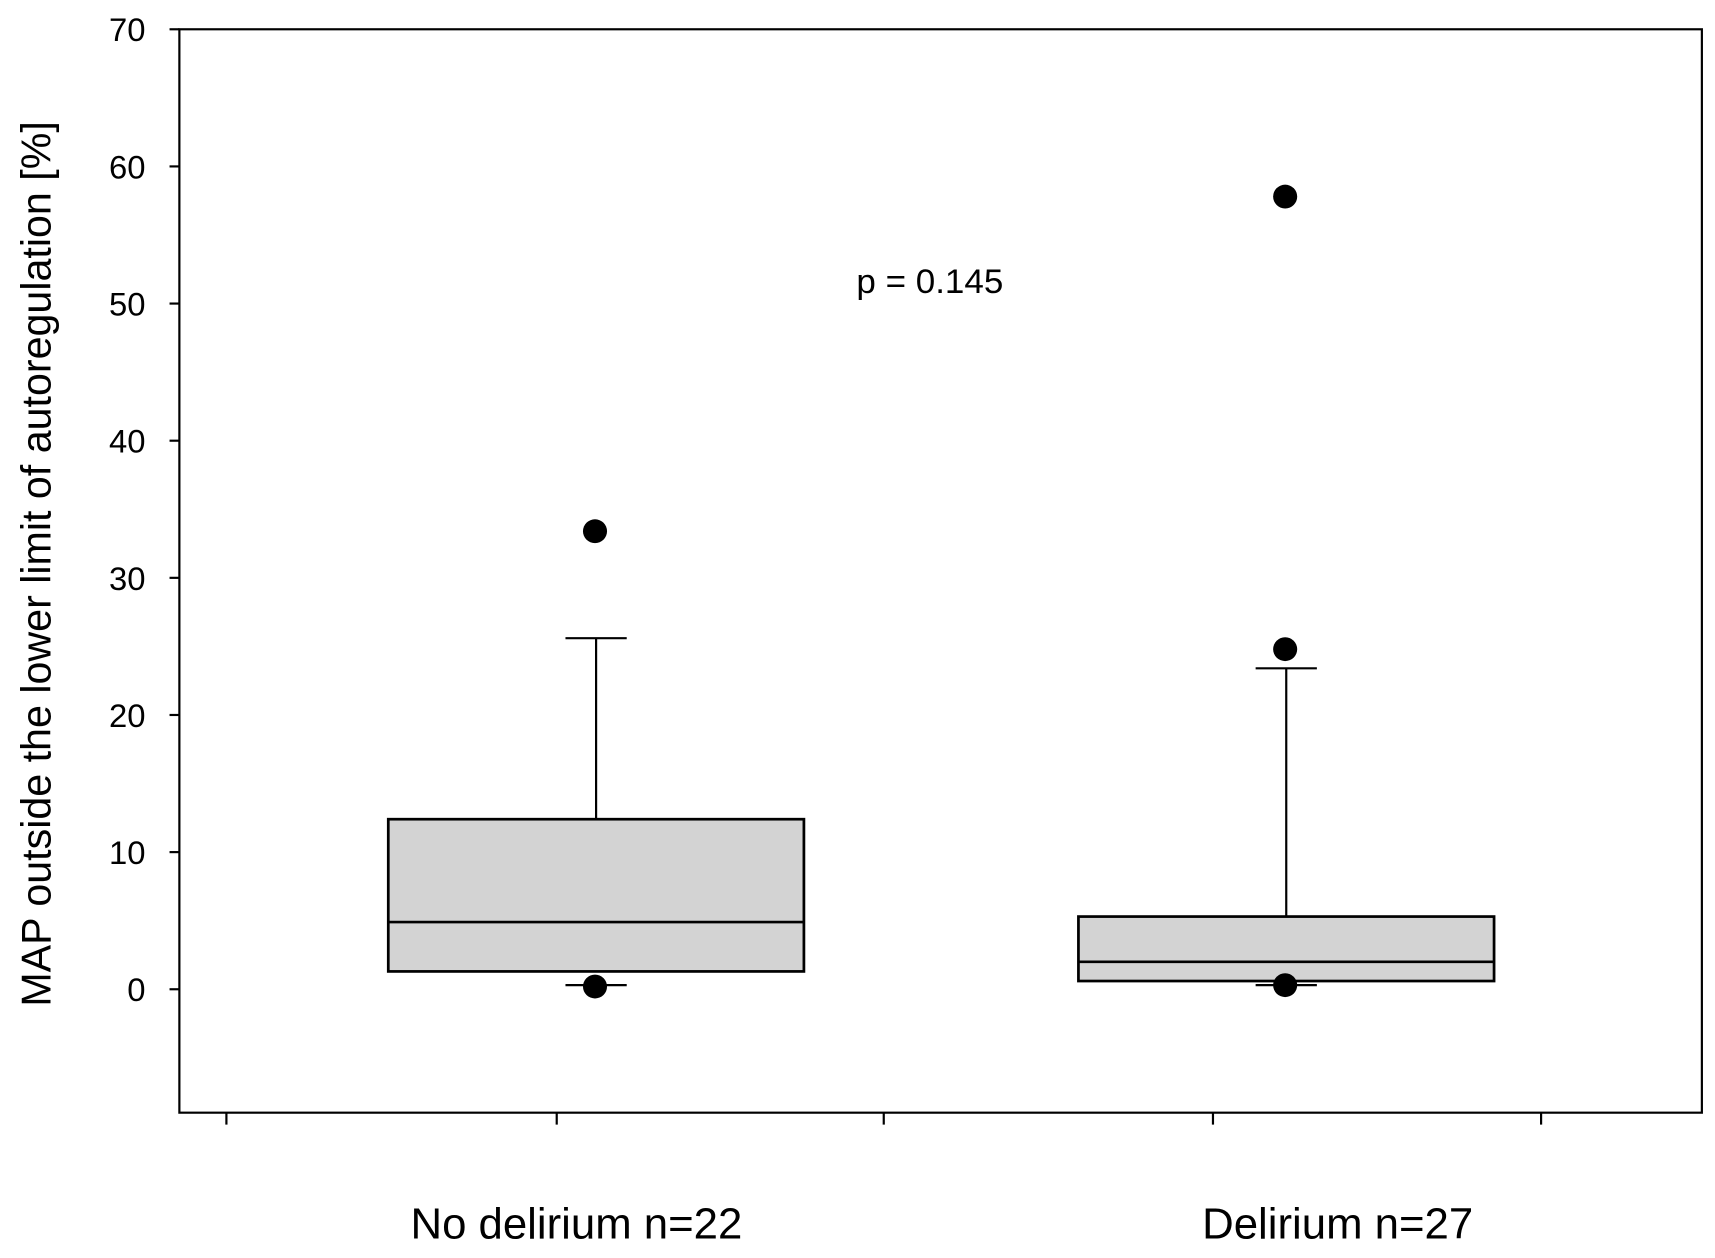  I want to click on y-tick-label: 20, so click(127, 715).